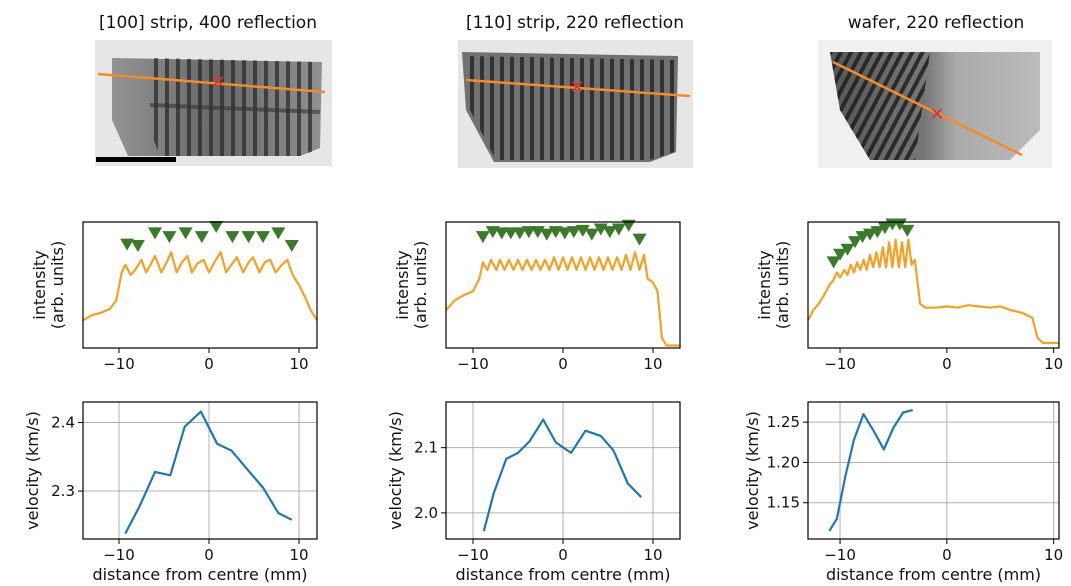  What do you see at coordinates (63, 491) in the screenshot?
I see `y-tick-label: 2.3` at bounding box center [63, 491].